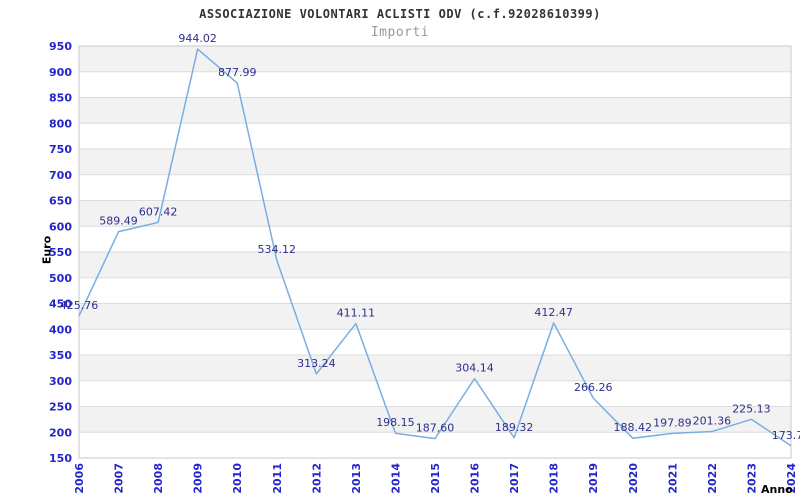  I want to click on data-label: 266.26, so click(593, 387).